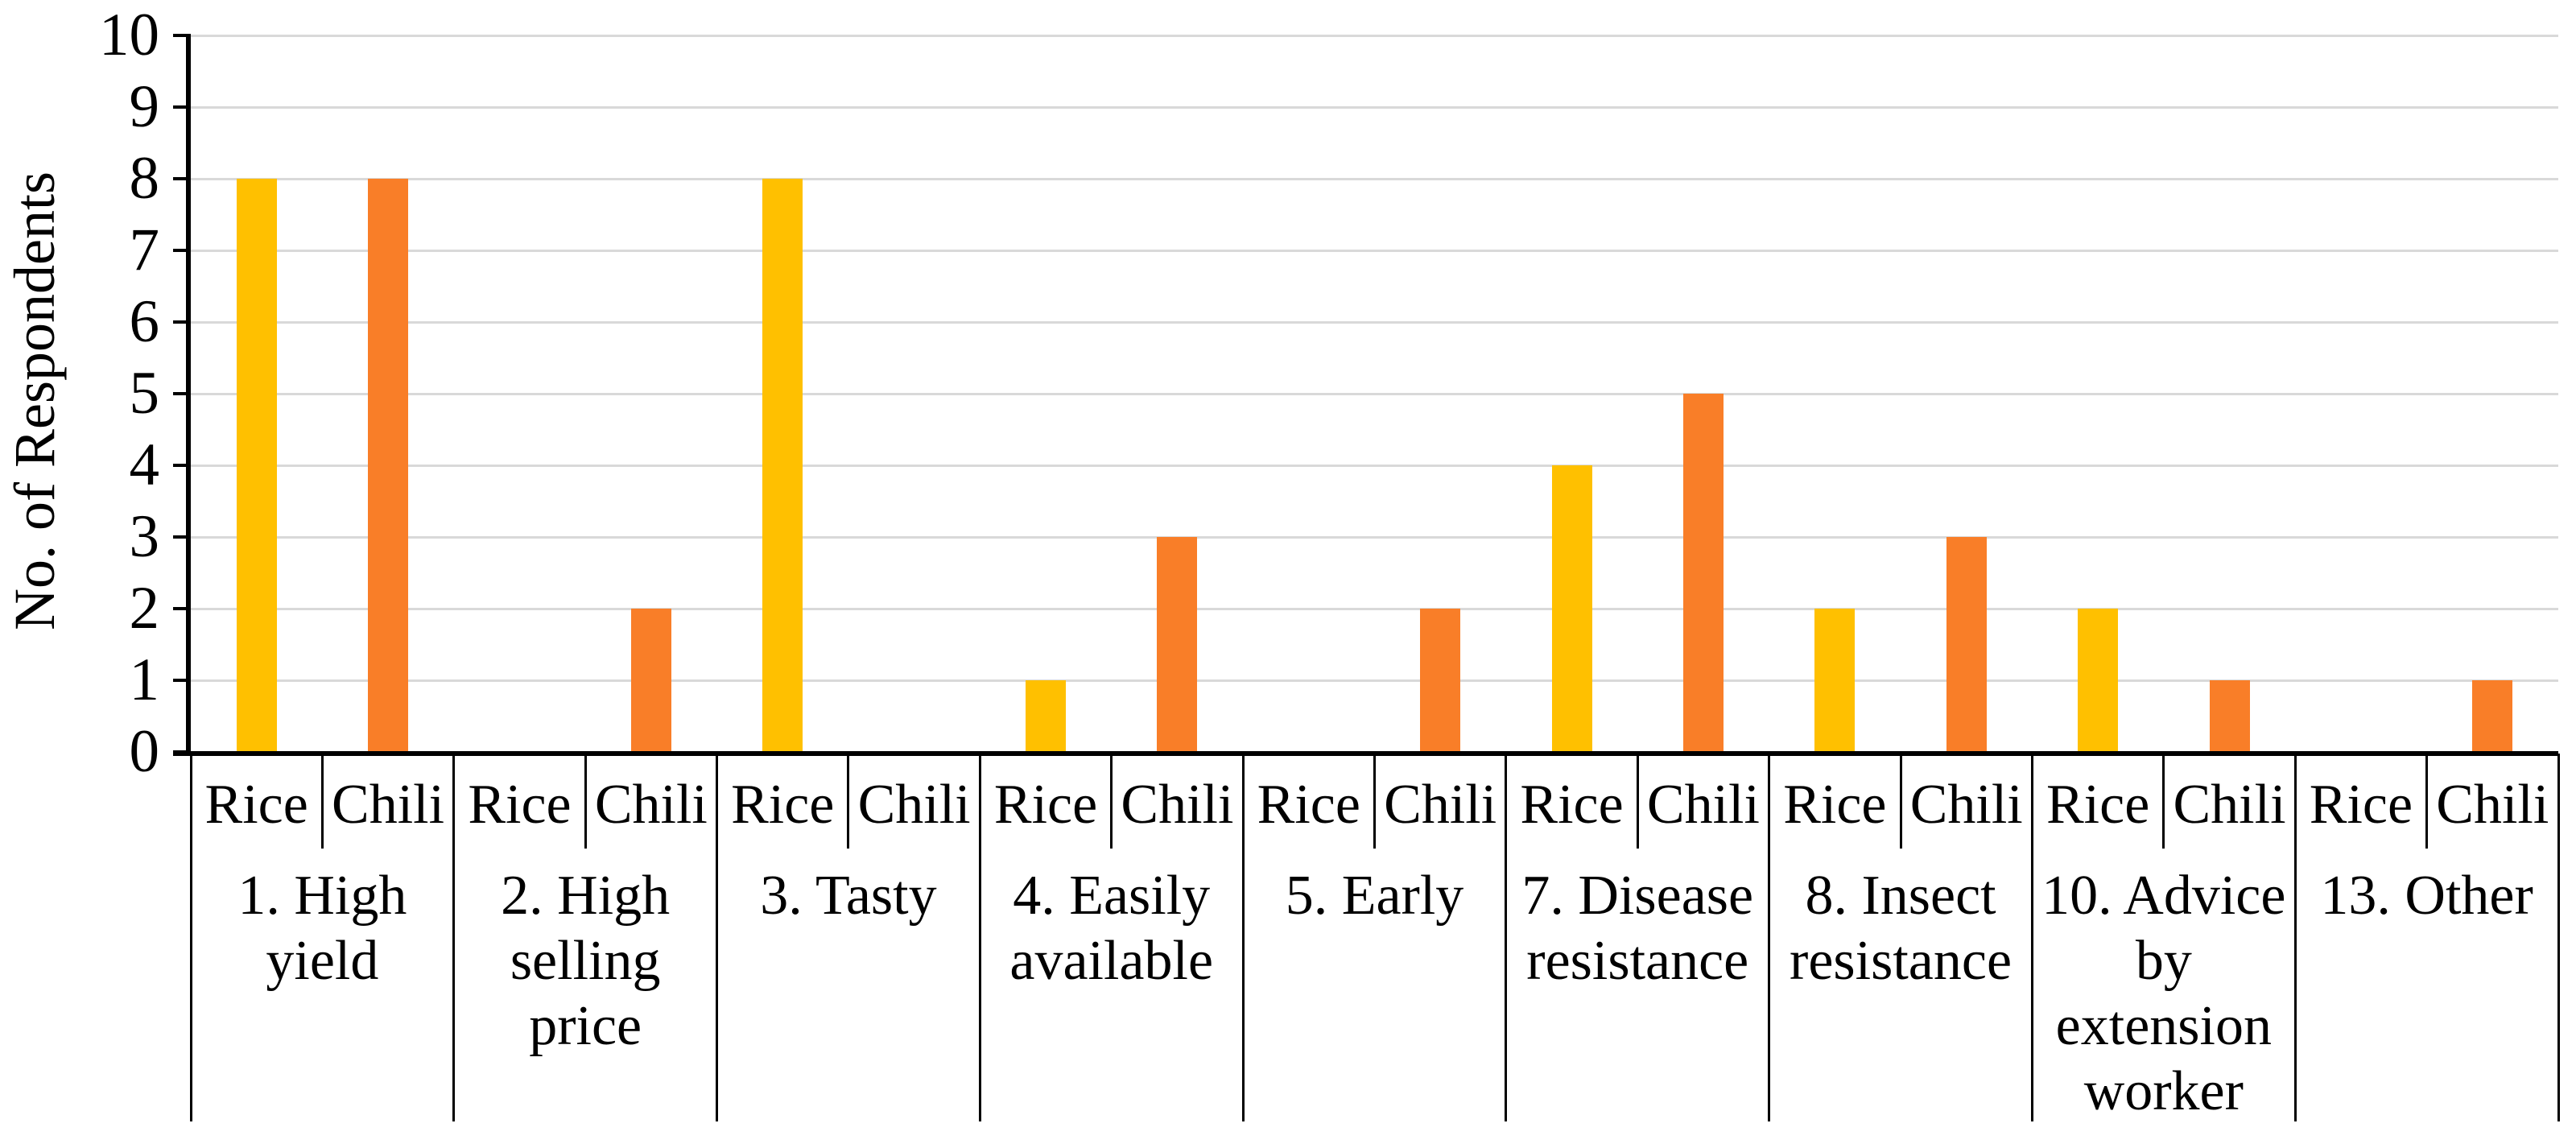 This screenshot has height=1144, width=2576. I want to click on y-tick-label: 10, so click(129, 35).